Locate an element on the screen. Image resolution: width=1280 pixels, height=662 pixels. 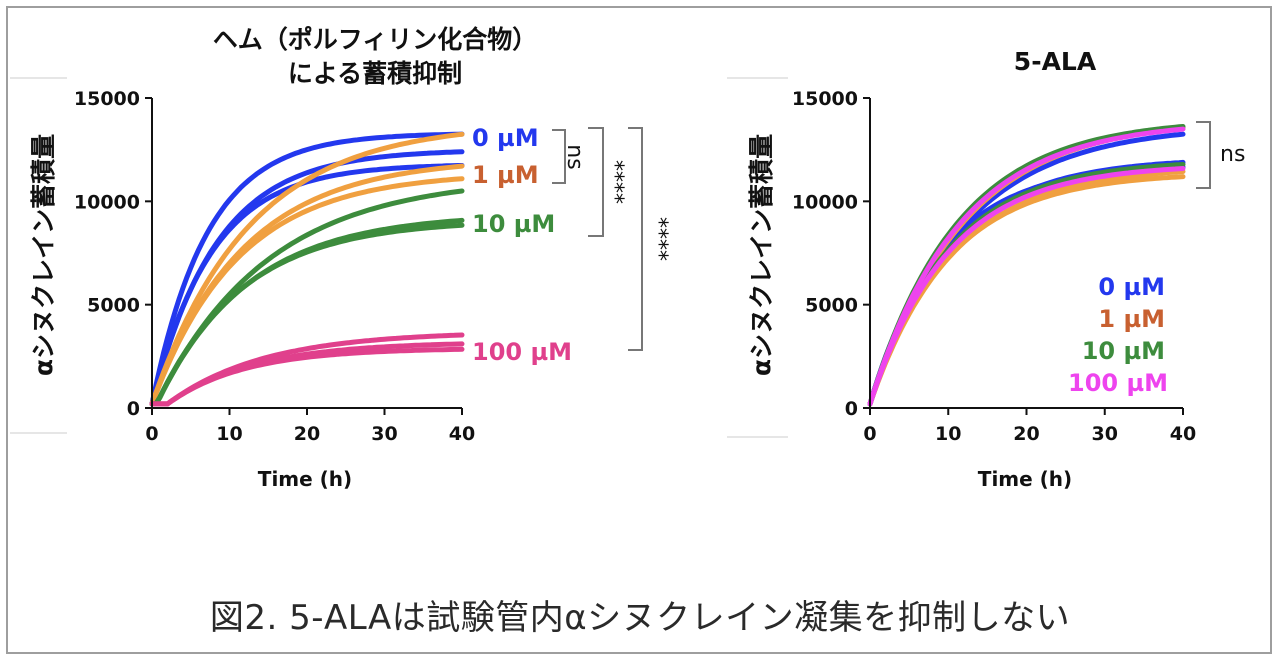
series-label-10uM: 10 µM is located at coordinates (513, 224).